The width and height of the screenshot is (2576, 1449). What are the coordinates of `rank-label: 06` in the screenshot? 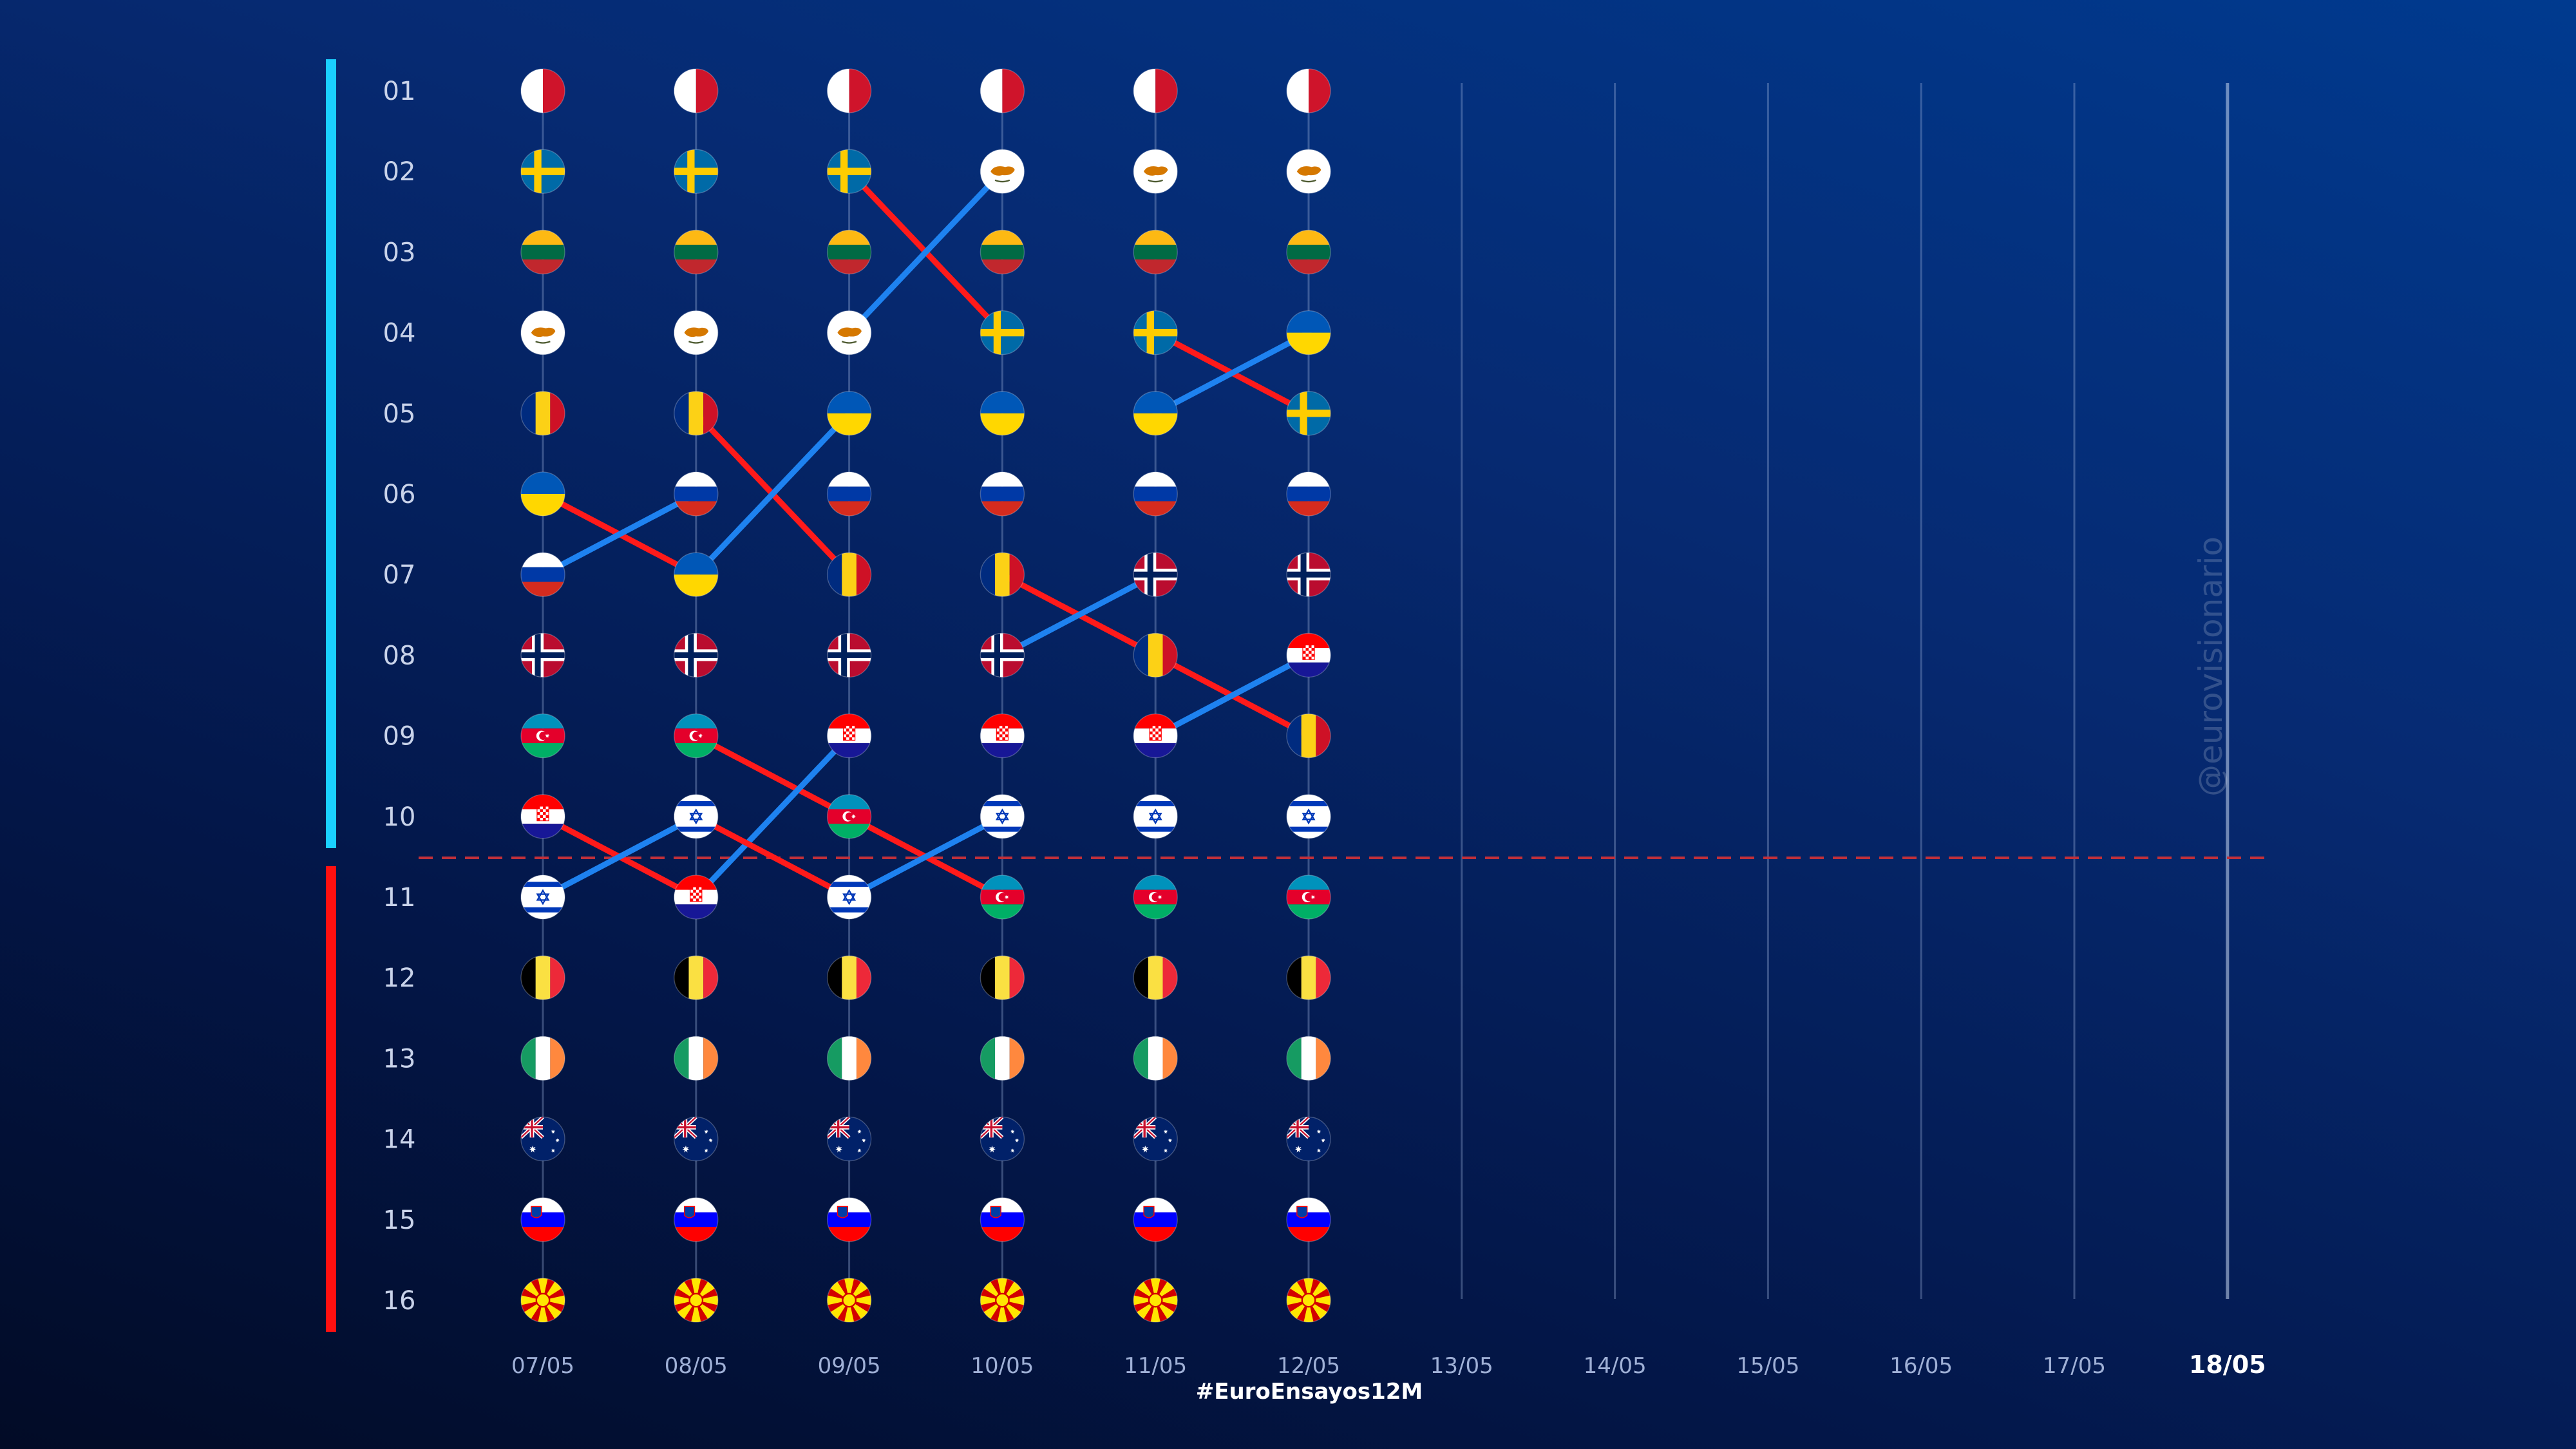 It's located at (399, 495).